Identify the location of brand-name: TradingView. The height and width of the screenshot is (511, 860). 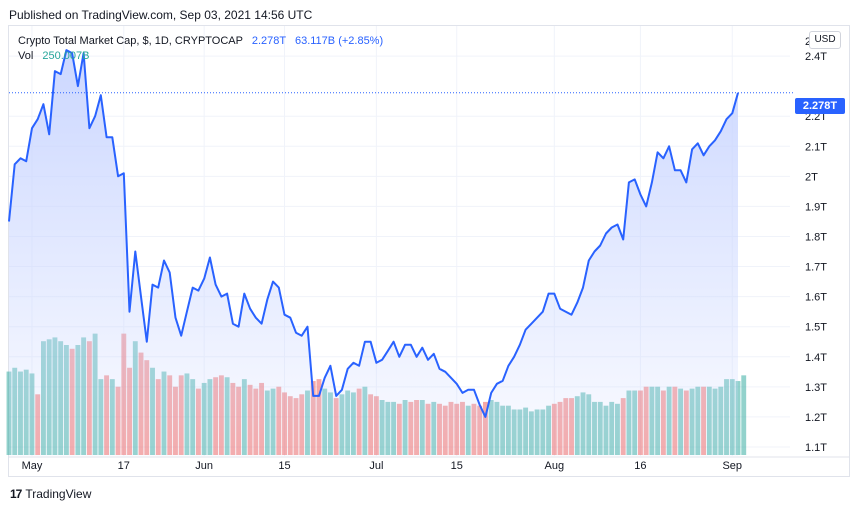
(58, 494).